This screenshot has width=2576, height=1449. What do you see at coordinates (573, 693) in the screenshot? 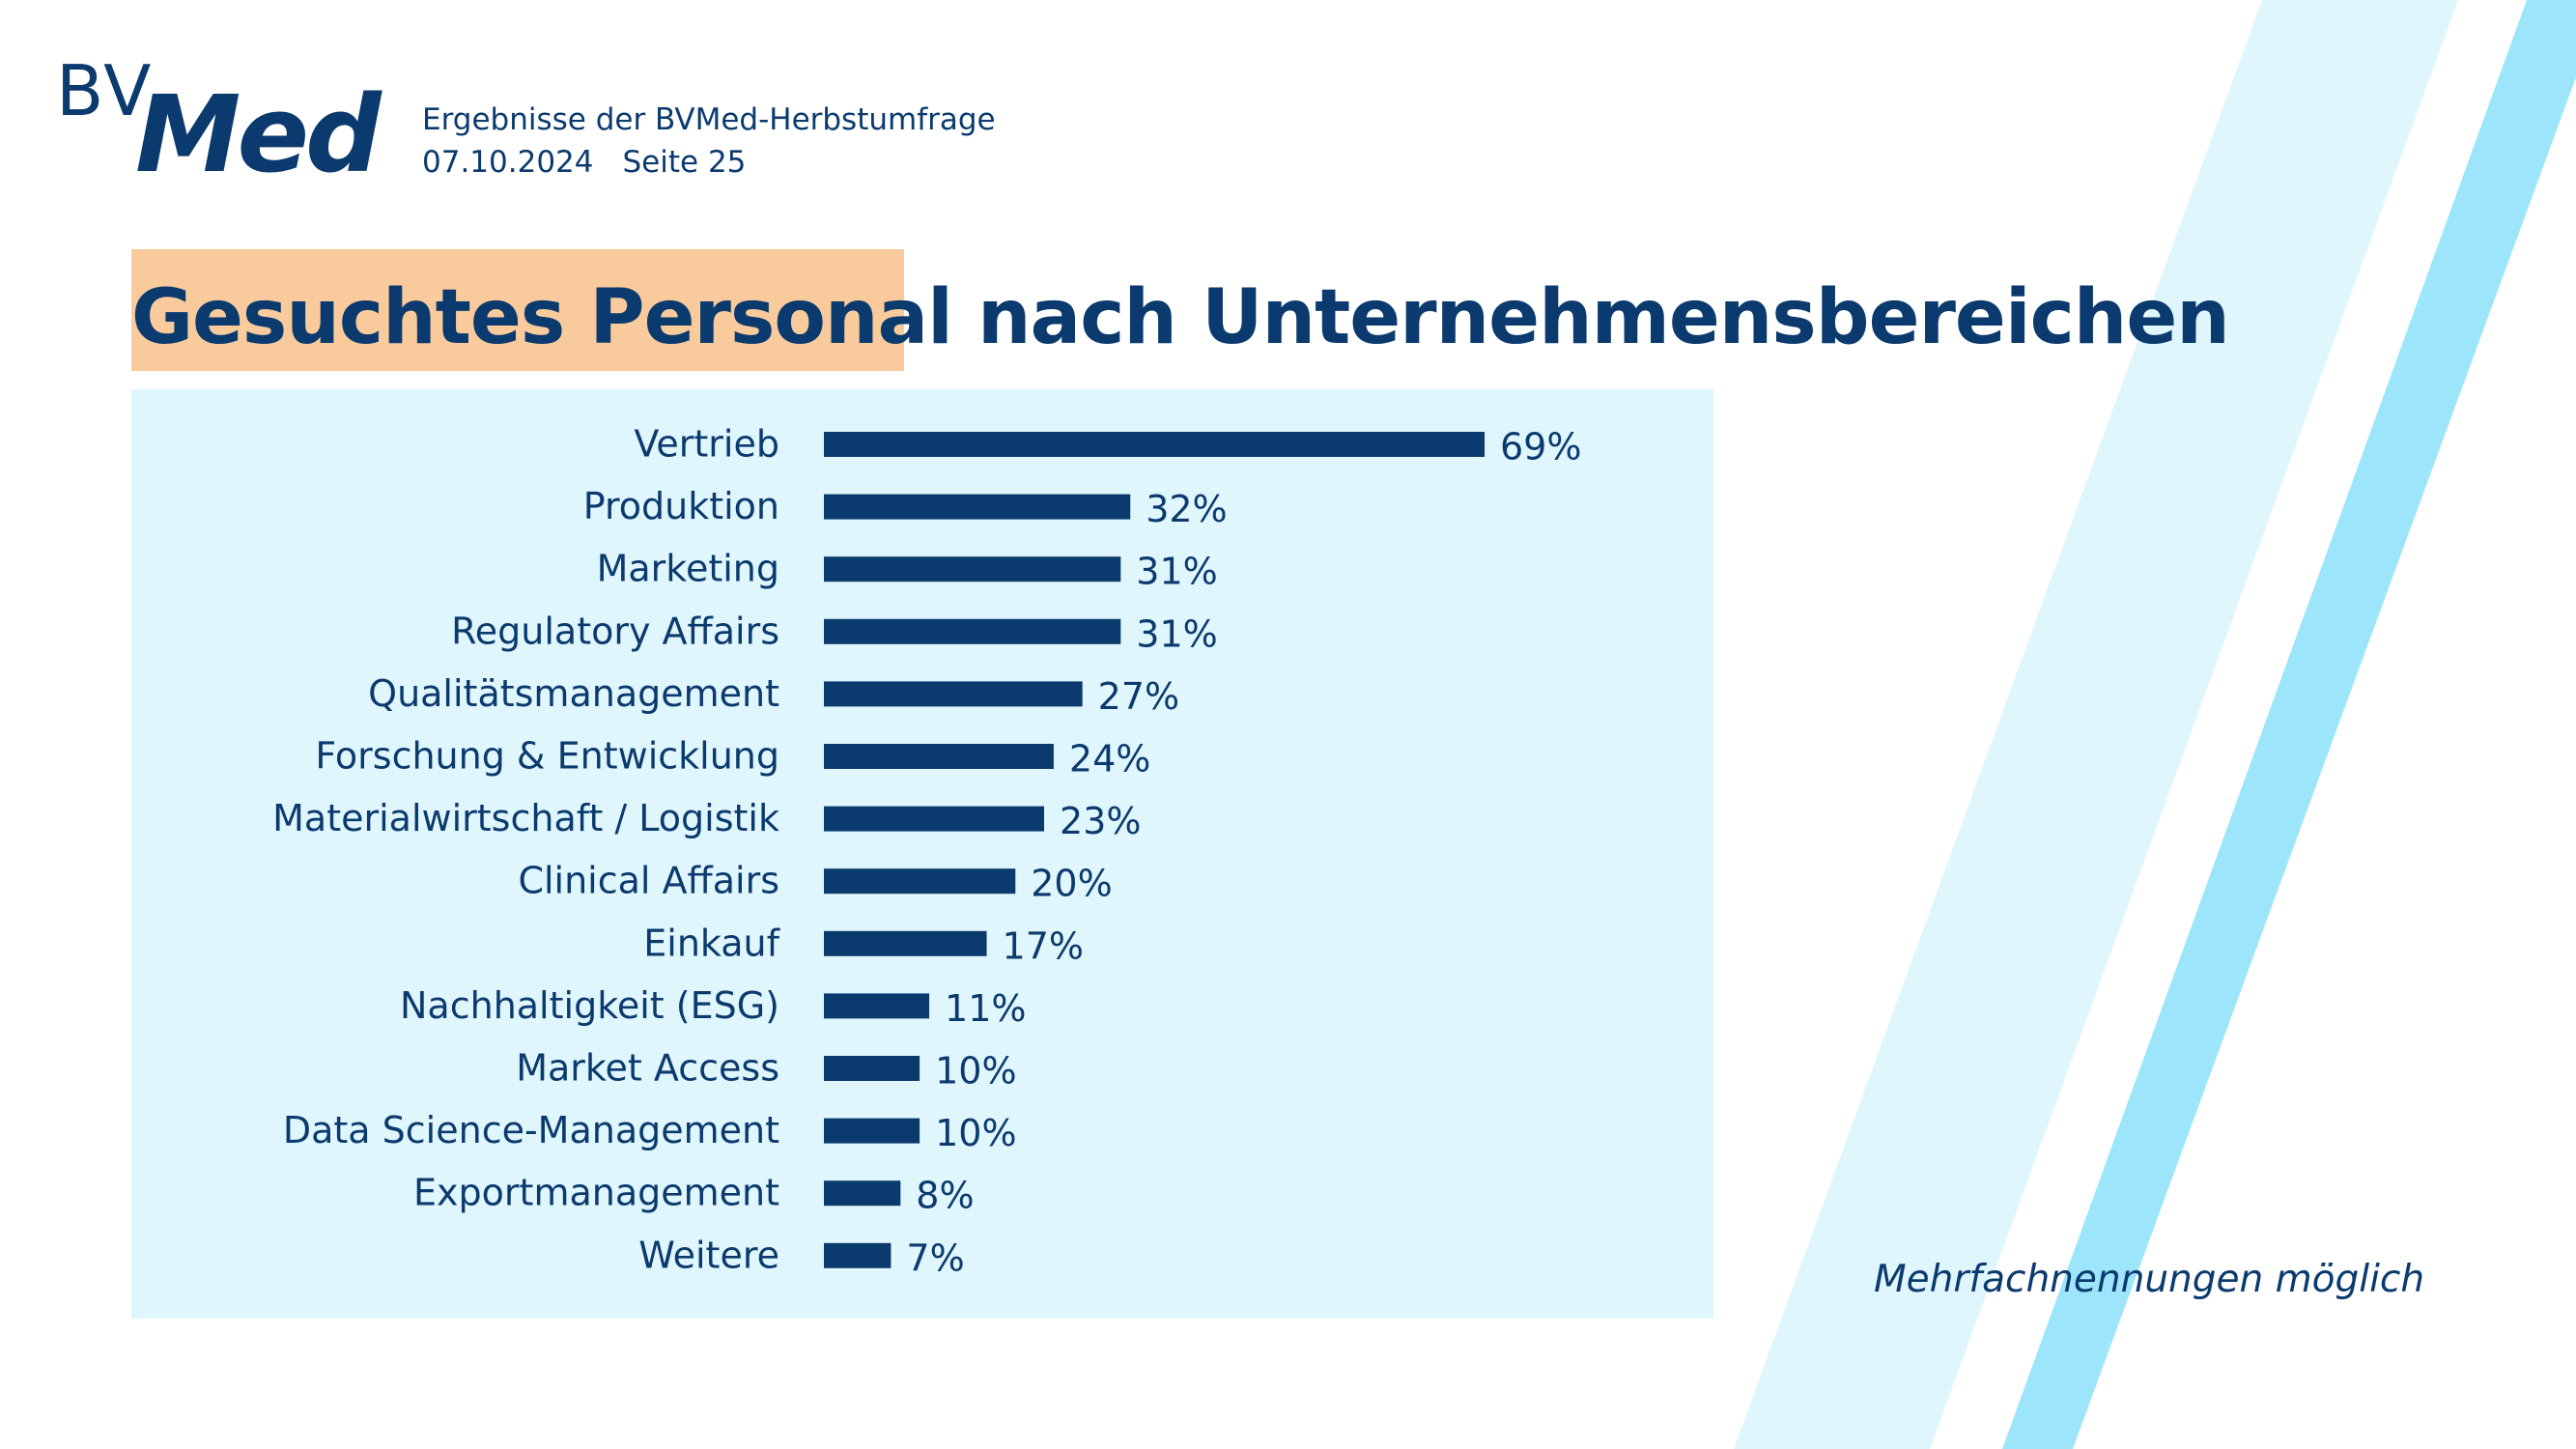
I see `category-label: Qualitätsmanagement` at bounding box center [573, 693].